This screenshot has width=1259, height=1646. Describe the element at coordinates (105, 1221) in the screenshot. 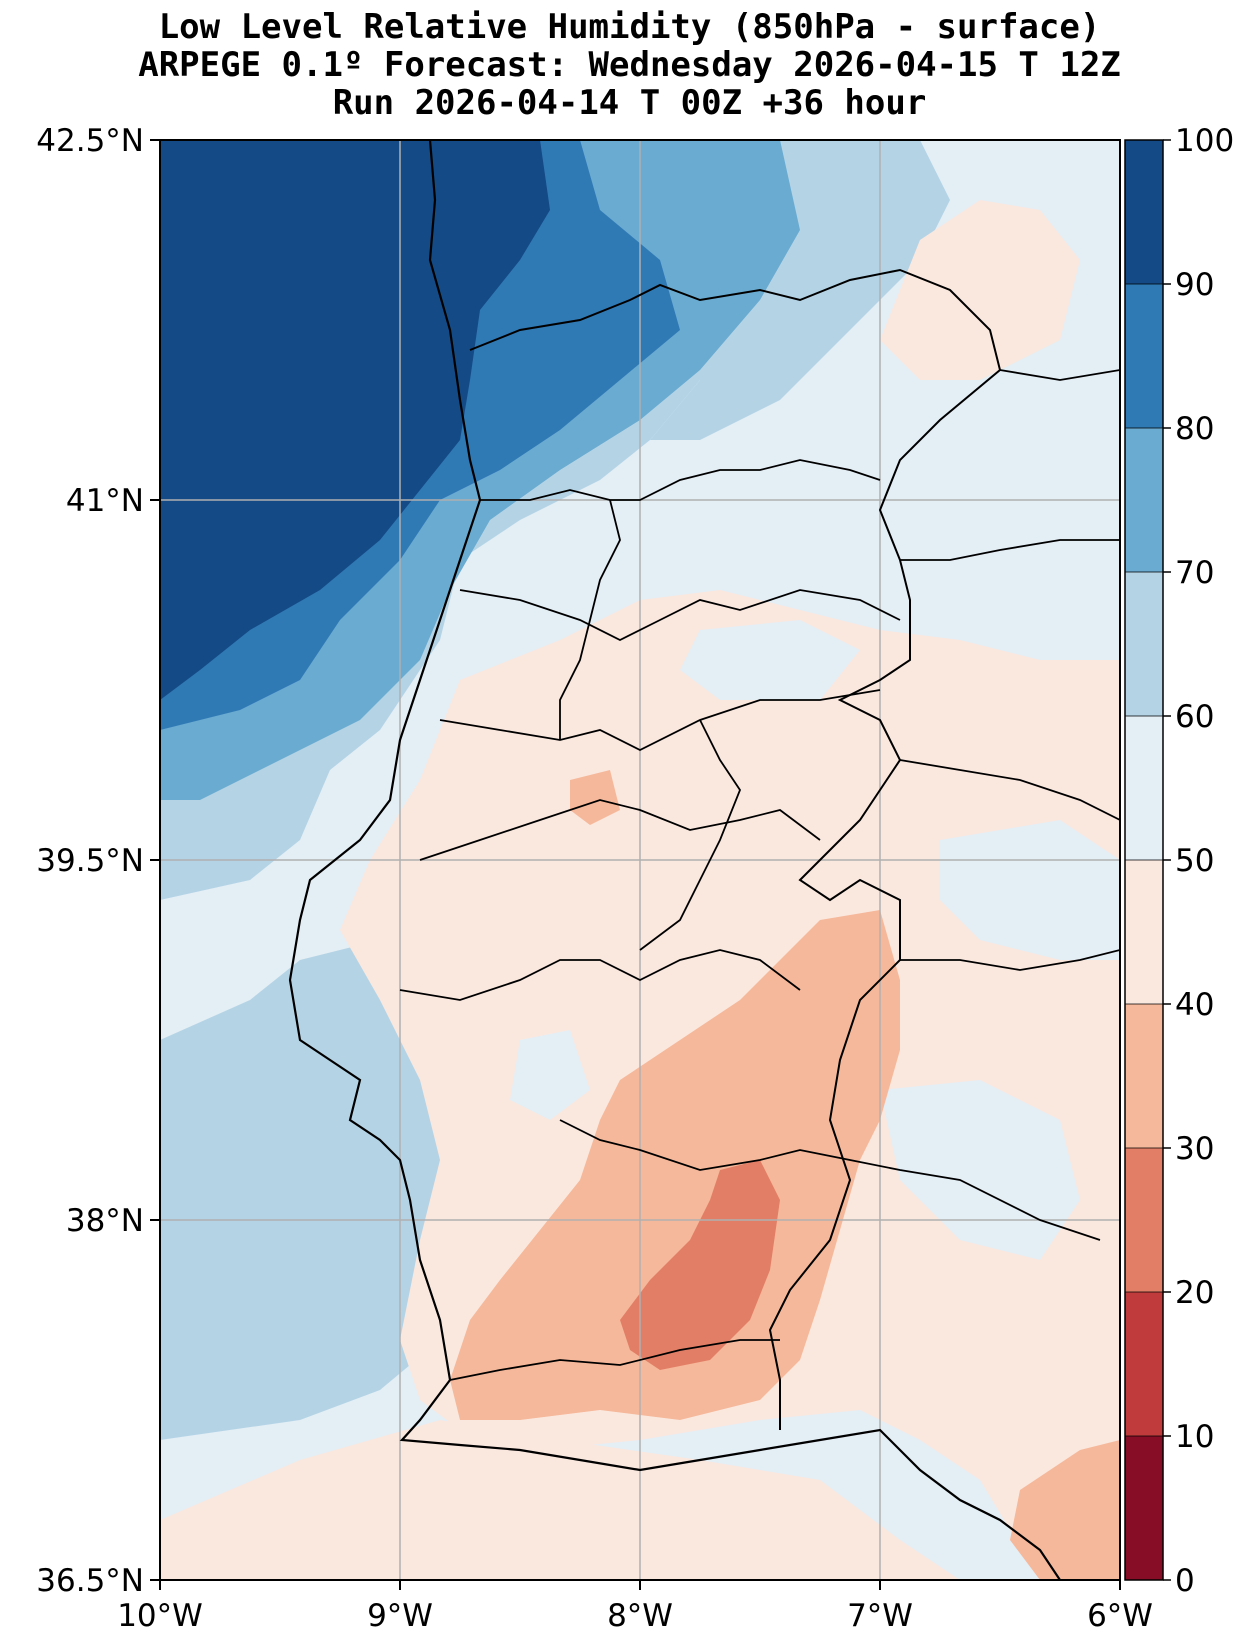

I see `y-tick-label: 38°N` at that location.